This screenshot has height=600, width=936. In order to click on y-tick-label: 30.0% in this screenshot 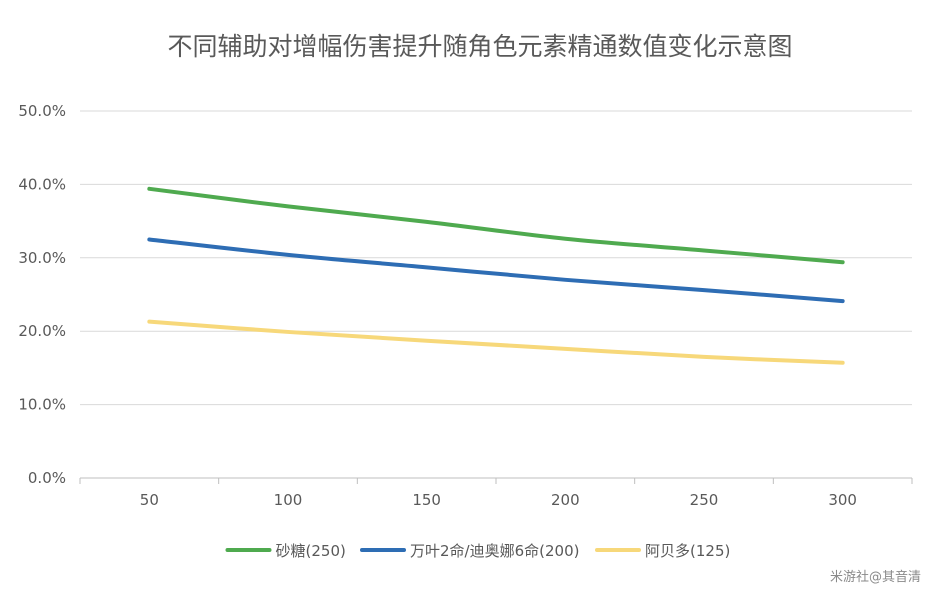, I will do `click(42, 258)`.